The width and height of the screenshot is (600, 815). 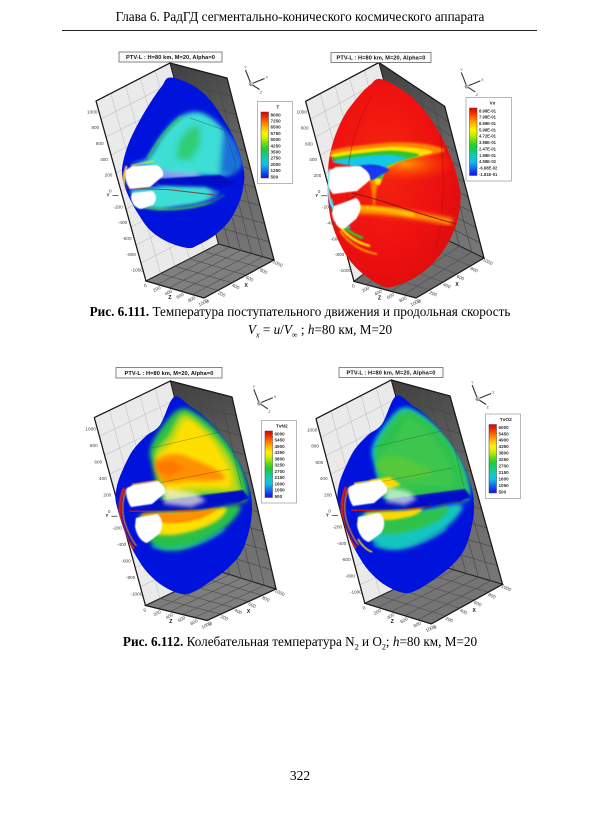 I want to click on svg-text: 5000, so click(x=276, y=139).